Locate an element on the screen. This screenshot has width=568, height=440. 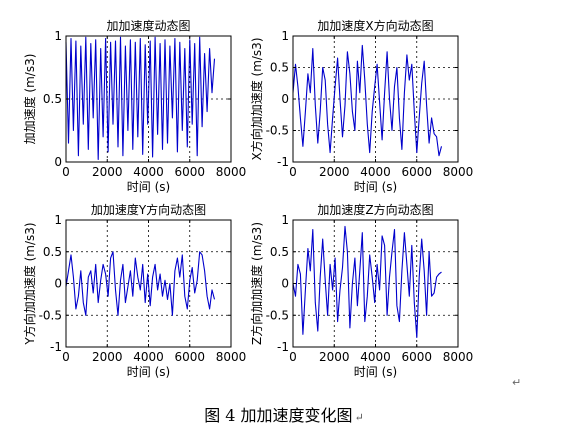
chart-title: 加加速度X方向动态图 is located at coordinates (375, 25).